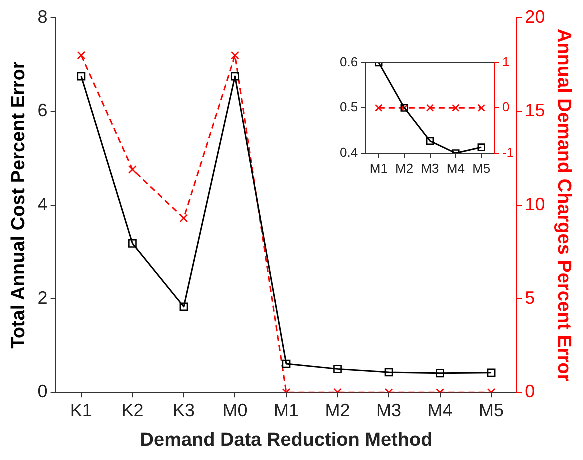 The image size is (583, 460). Describe the element at coordinates (81, 410) in the screenshot. I see `x-tick-label: K1` at that location.